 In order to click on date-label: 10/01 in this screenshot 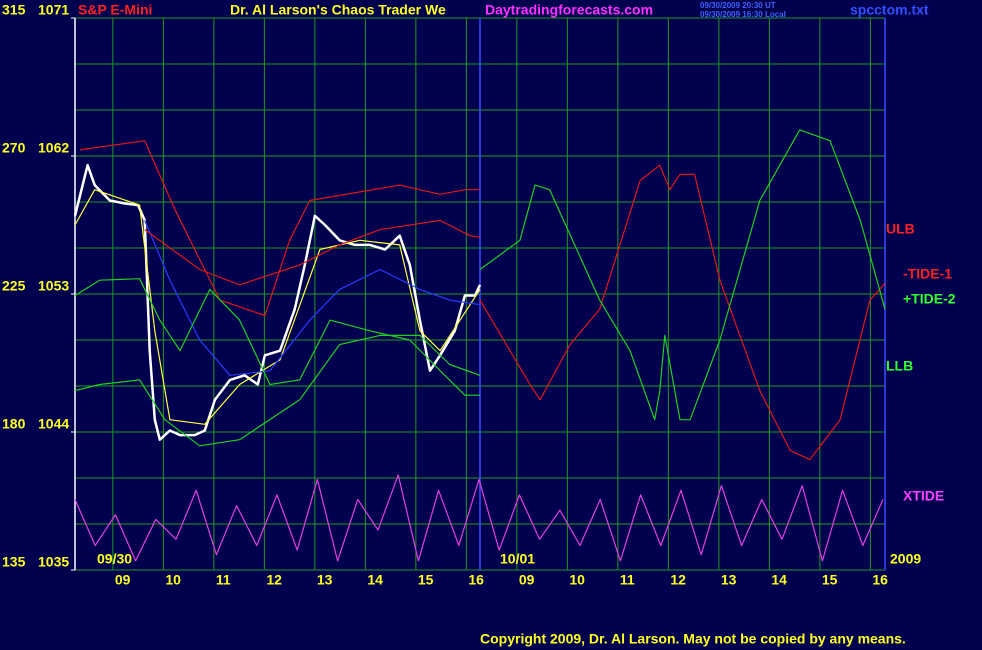, I will do `click(517, 559)`.